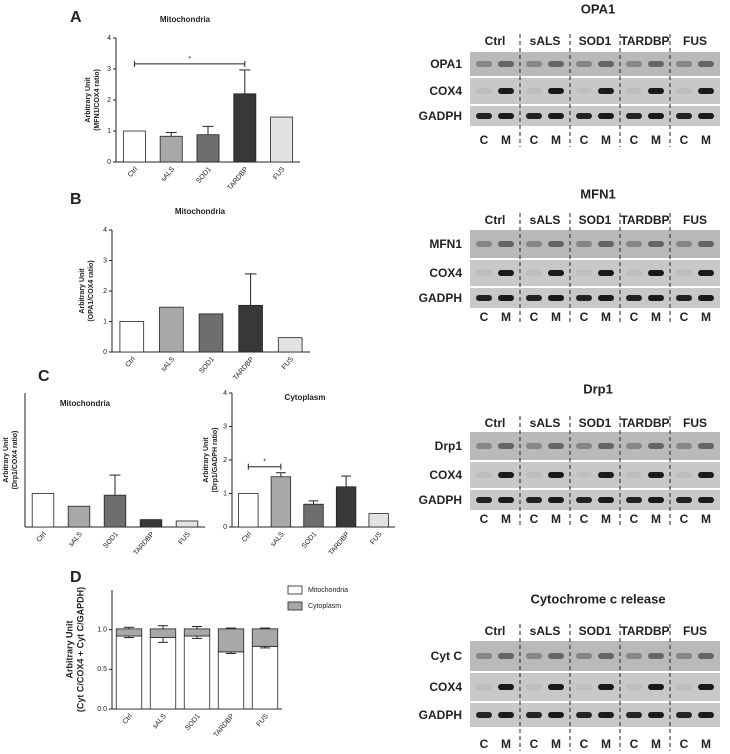 Image resolution: width=730 pixels, height=754 pixels. I want to click on y-tick-label: 4, so click(109, 38).